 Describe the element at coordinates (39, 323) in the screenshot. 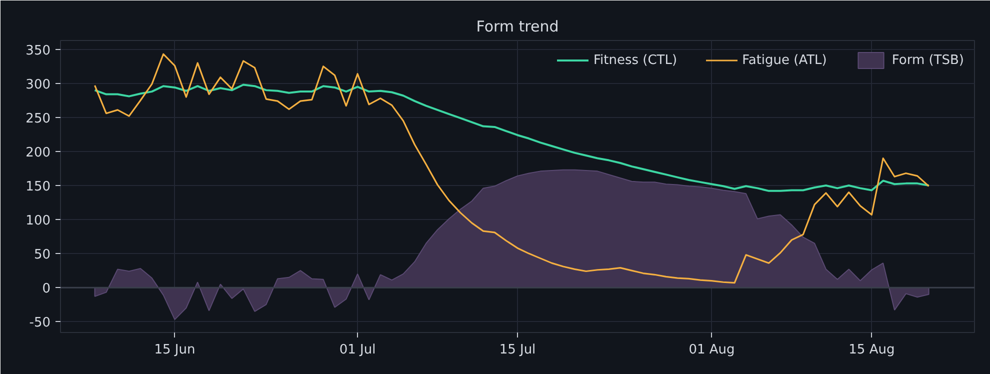

I see `y-tick-label: -50` at that location.